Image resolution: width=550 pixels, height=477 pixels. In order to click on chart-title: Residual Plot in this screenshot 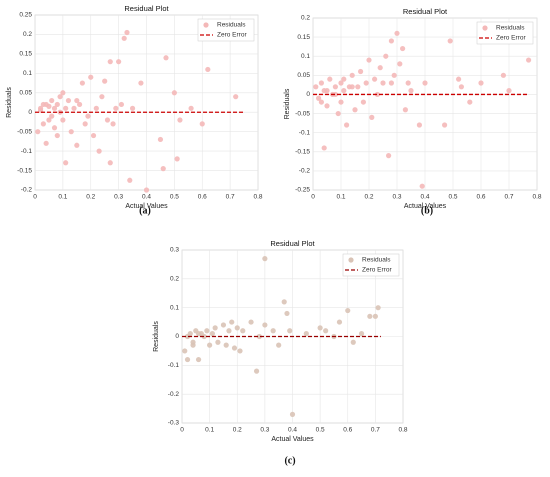, I will do `click(425, 11)`.